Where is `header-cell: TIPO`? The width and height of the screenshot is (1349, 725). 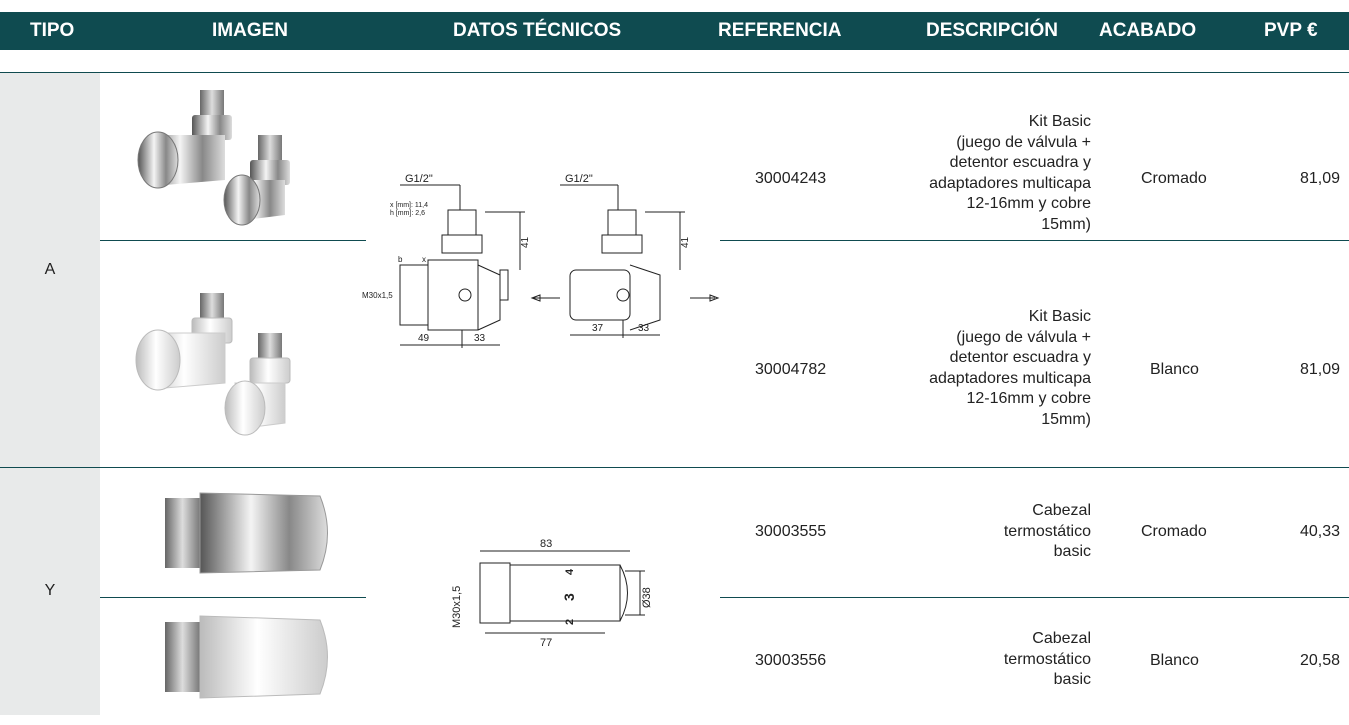 header-cell: TIPO is located at coordinates (52, 30).